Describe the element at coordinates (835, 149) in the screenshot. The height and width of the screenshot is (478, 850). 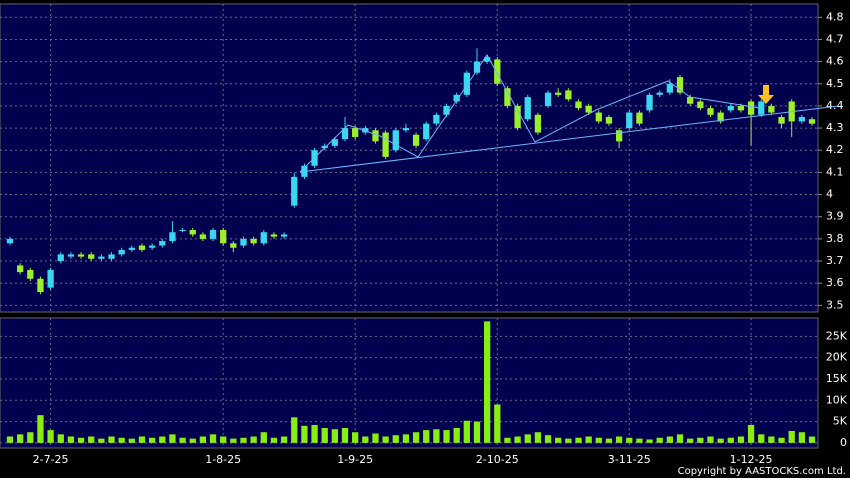
I see `y-tick-label: 4.2` at that location.